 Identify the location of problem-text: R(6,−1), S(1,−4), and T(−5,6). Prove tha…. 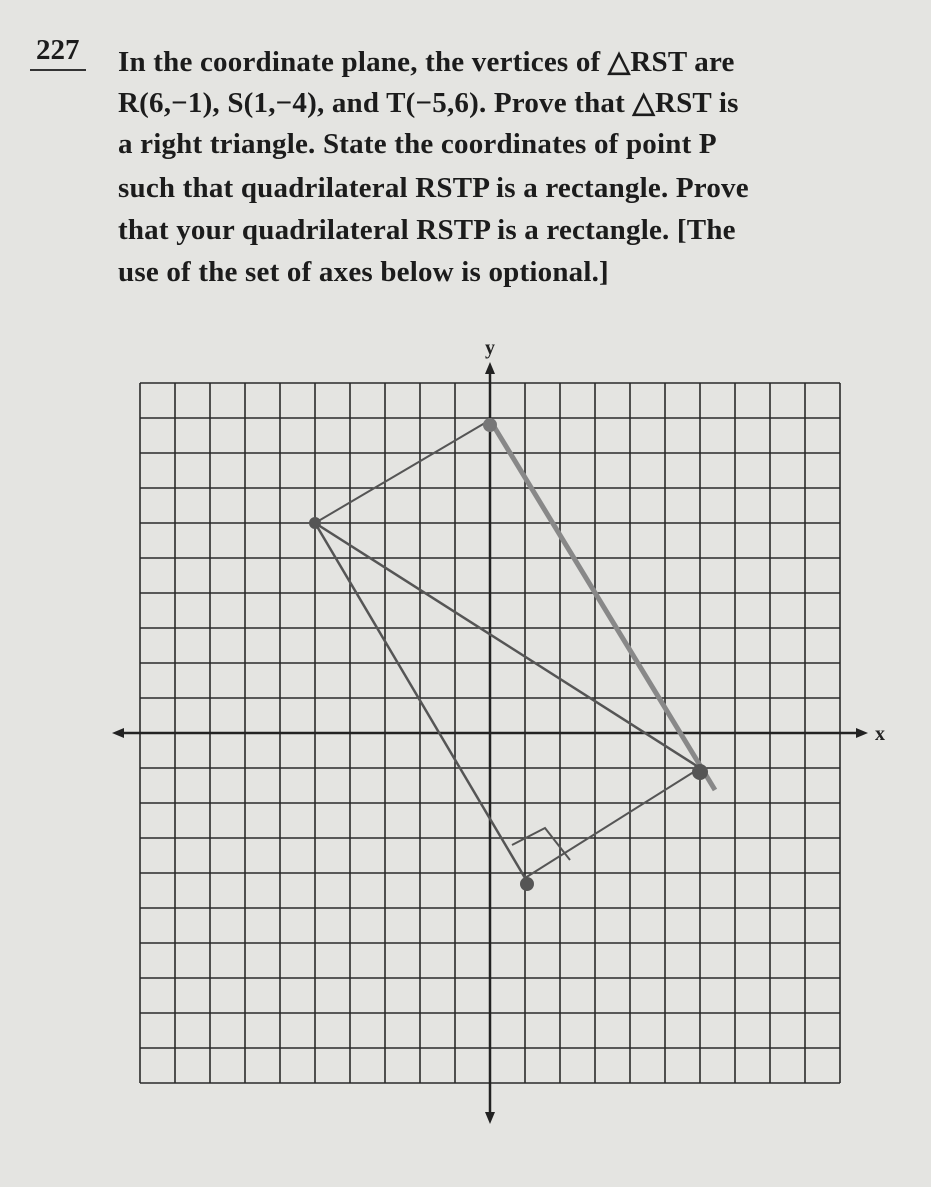
(428, 103).